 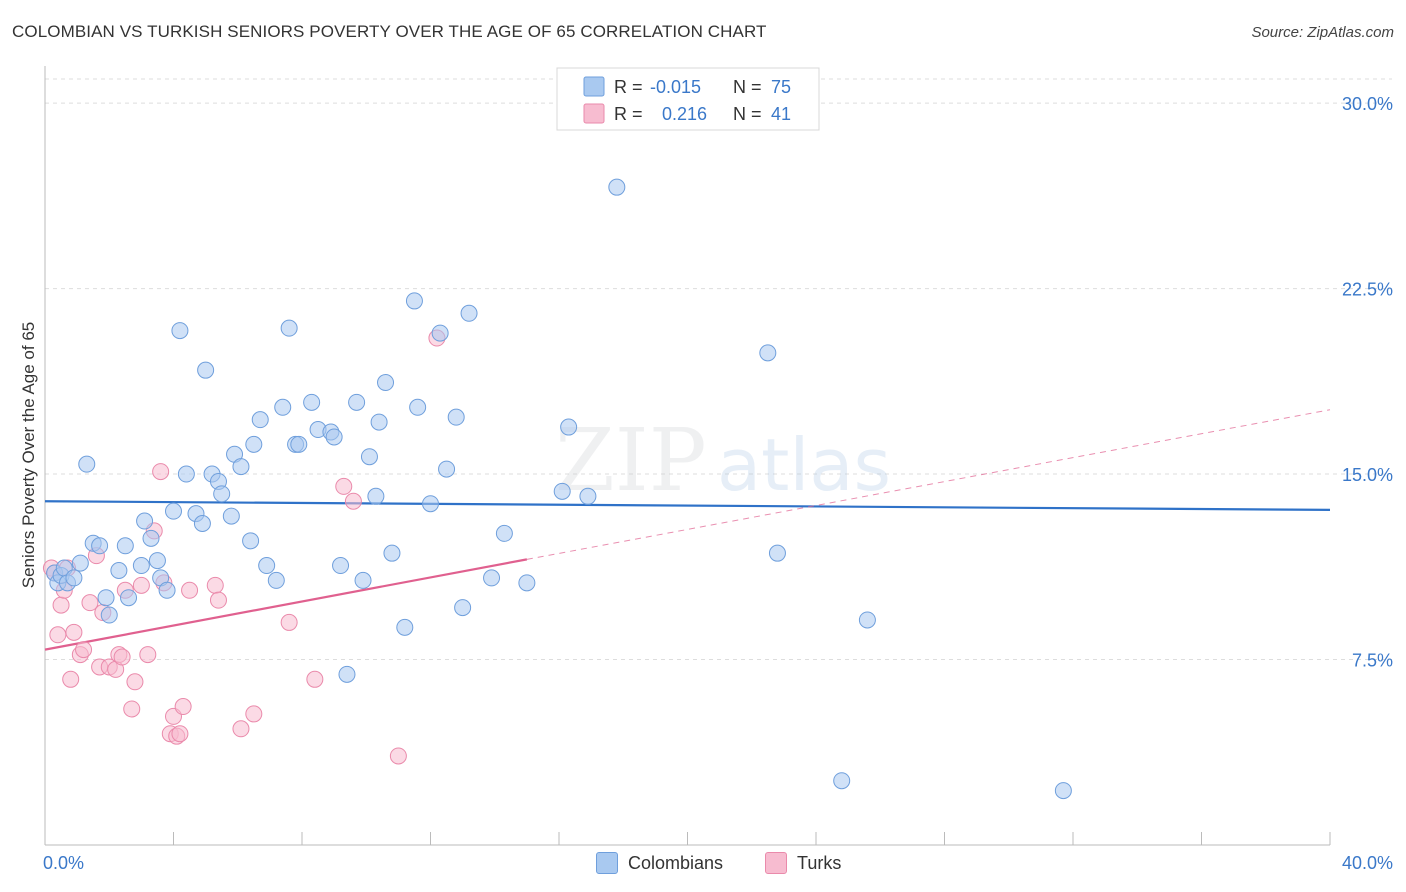 What do you see at coordinates (747, 114) in the screenshot?
I see `legend-n-label: N =` at bounding box center [747, 114].